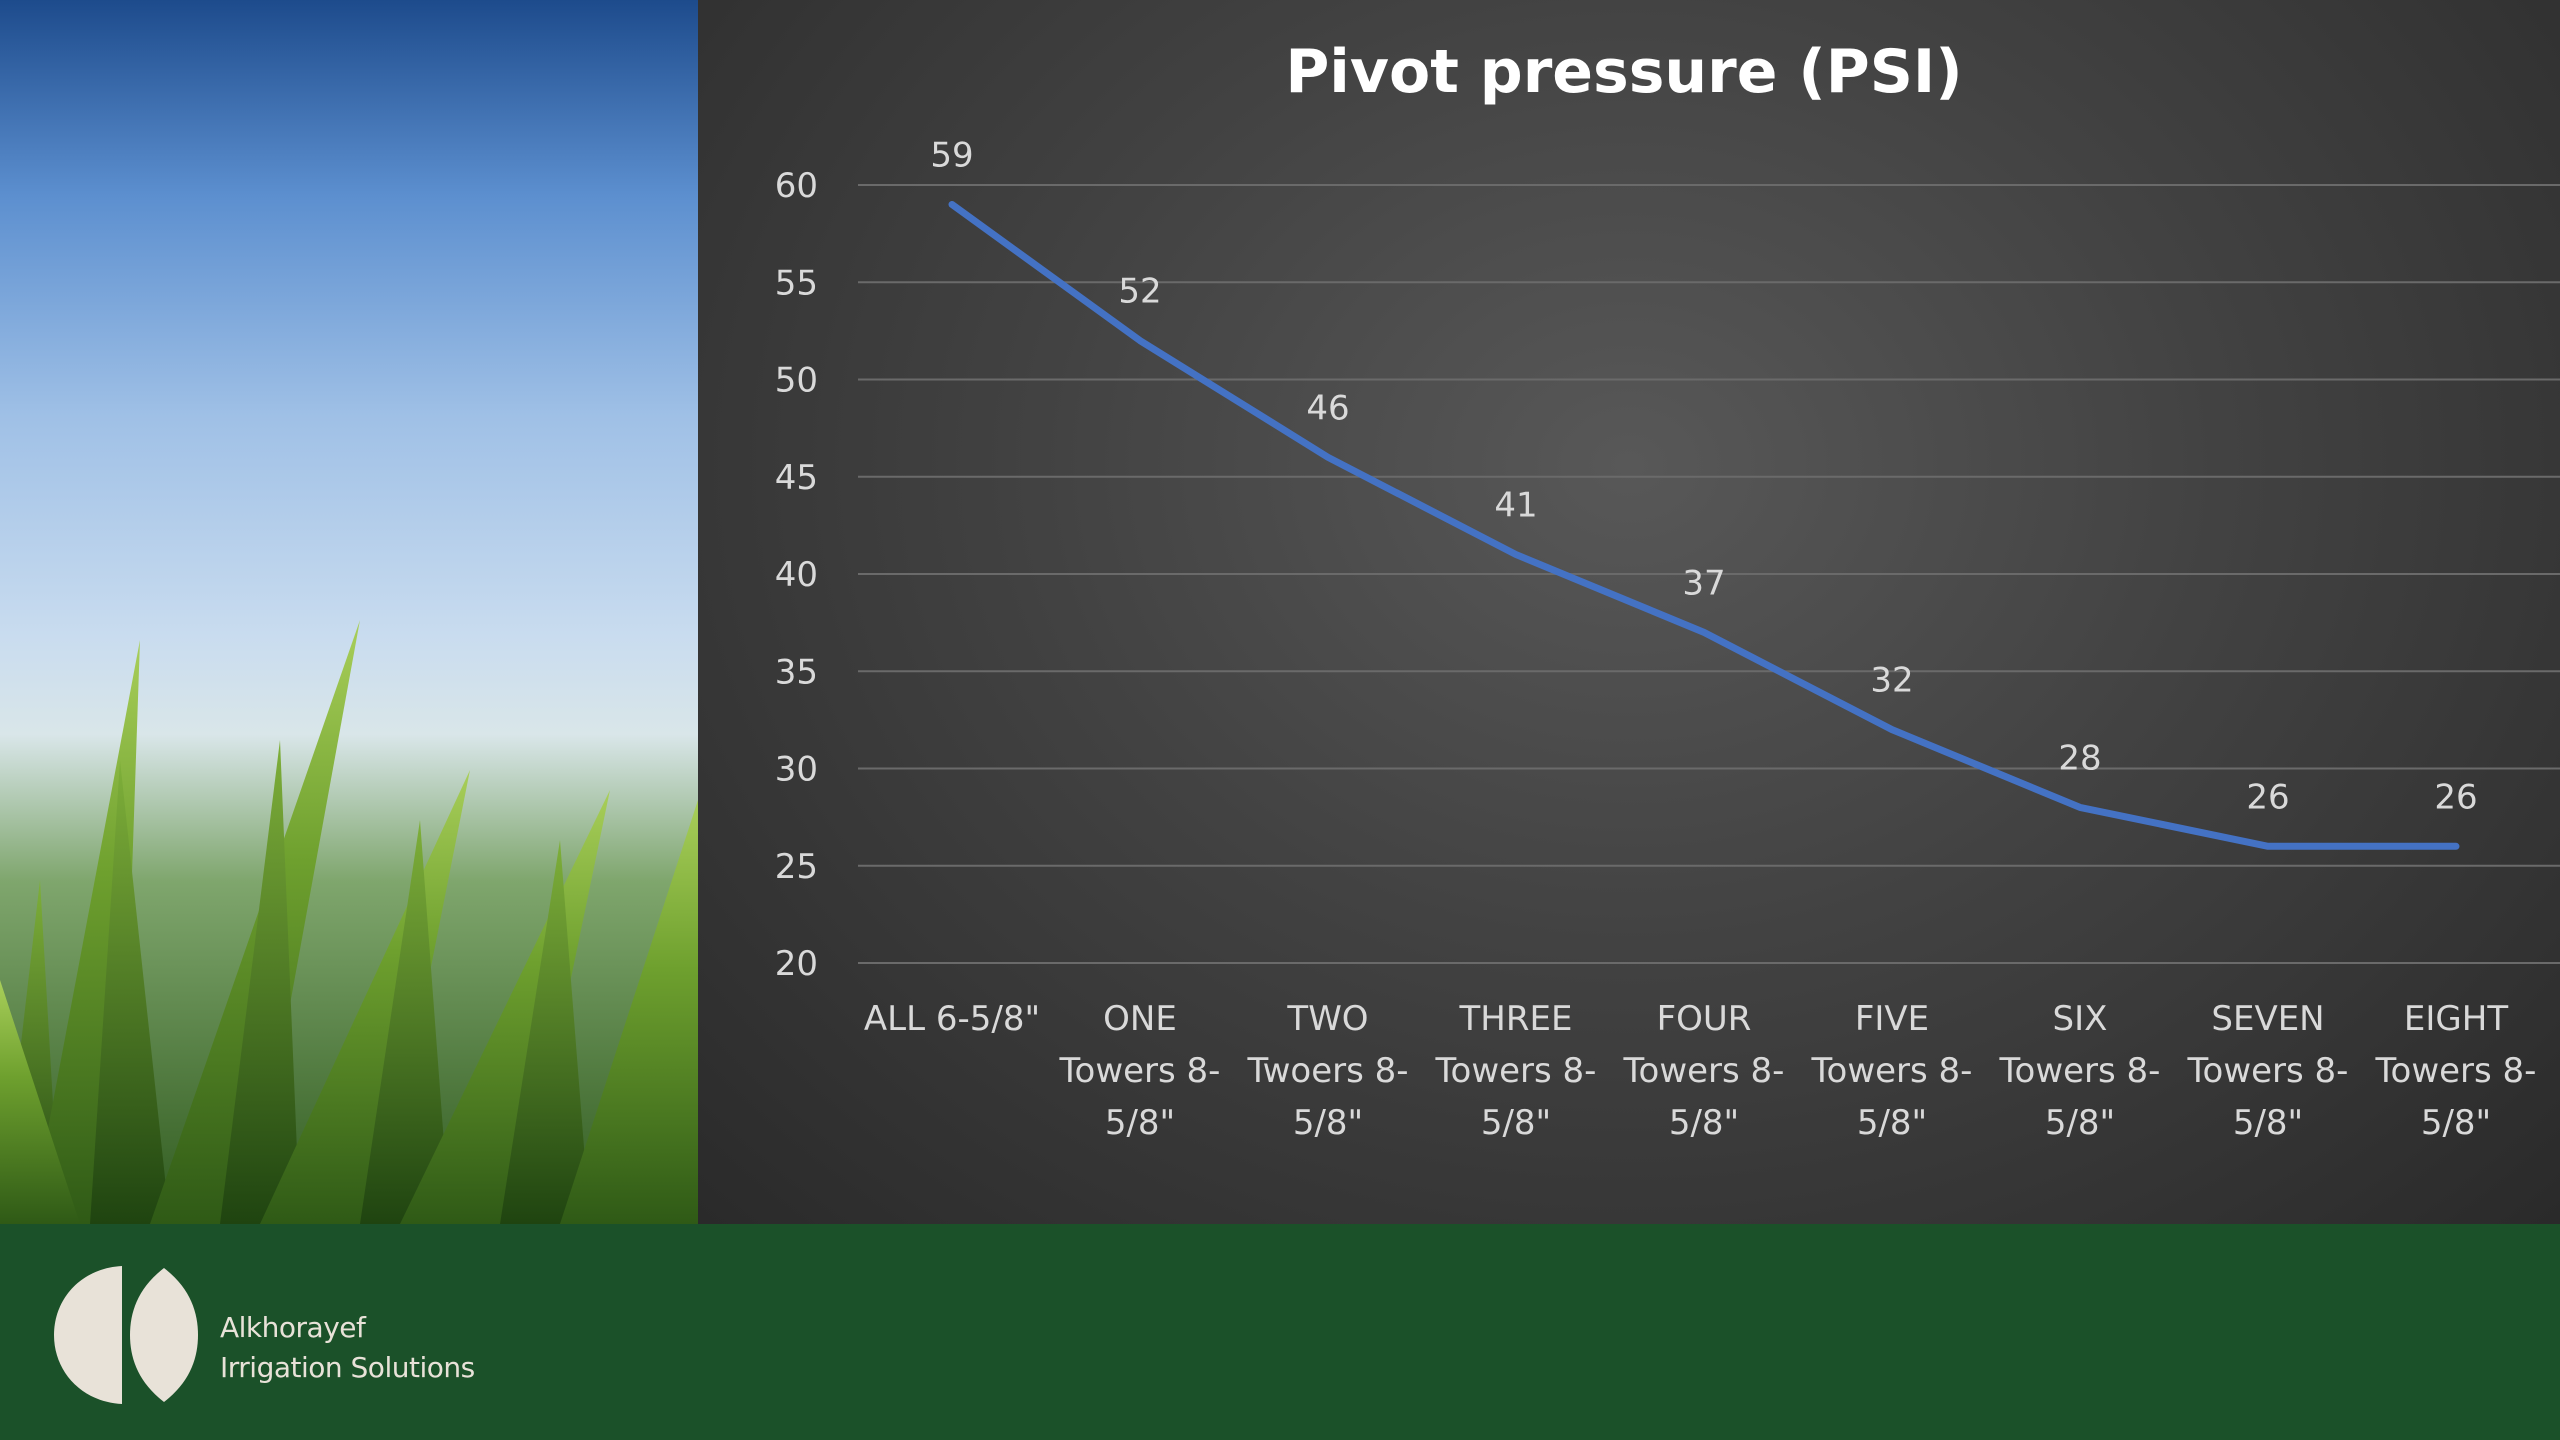 This screenshot has width=2560, height=1440. Describe the element at coordinates (347, 1348) in the screenshot. I see `brand-name: Alkhorayef Irrigation Solutions` at that location.